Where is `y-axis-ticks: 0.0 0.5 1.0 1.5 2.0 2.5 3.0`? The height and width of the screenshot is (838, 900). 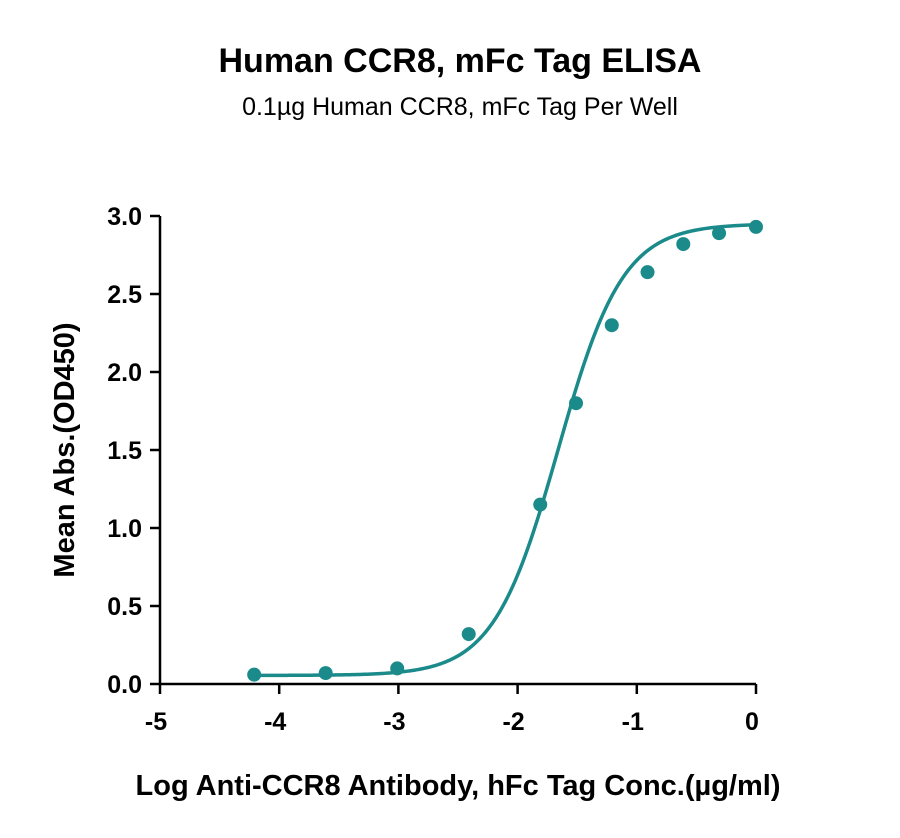 y-axis-ticks: 0.0 0.5 1.0 1.5 2.0 2.5 3.0 is located at coordinates (133, 451).